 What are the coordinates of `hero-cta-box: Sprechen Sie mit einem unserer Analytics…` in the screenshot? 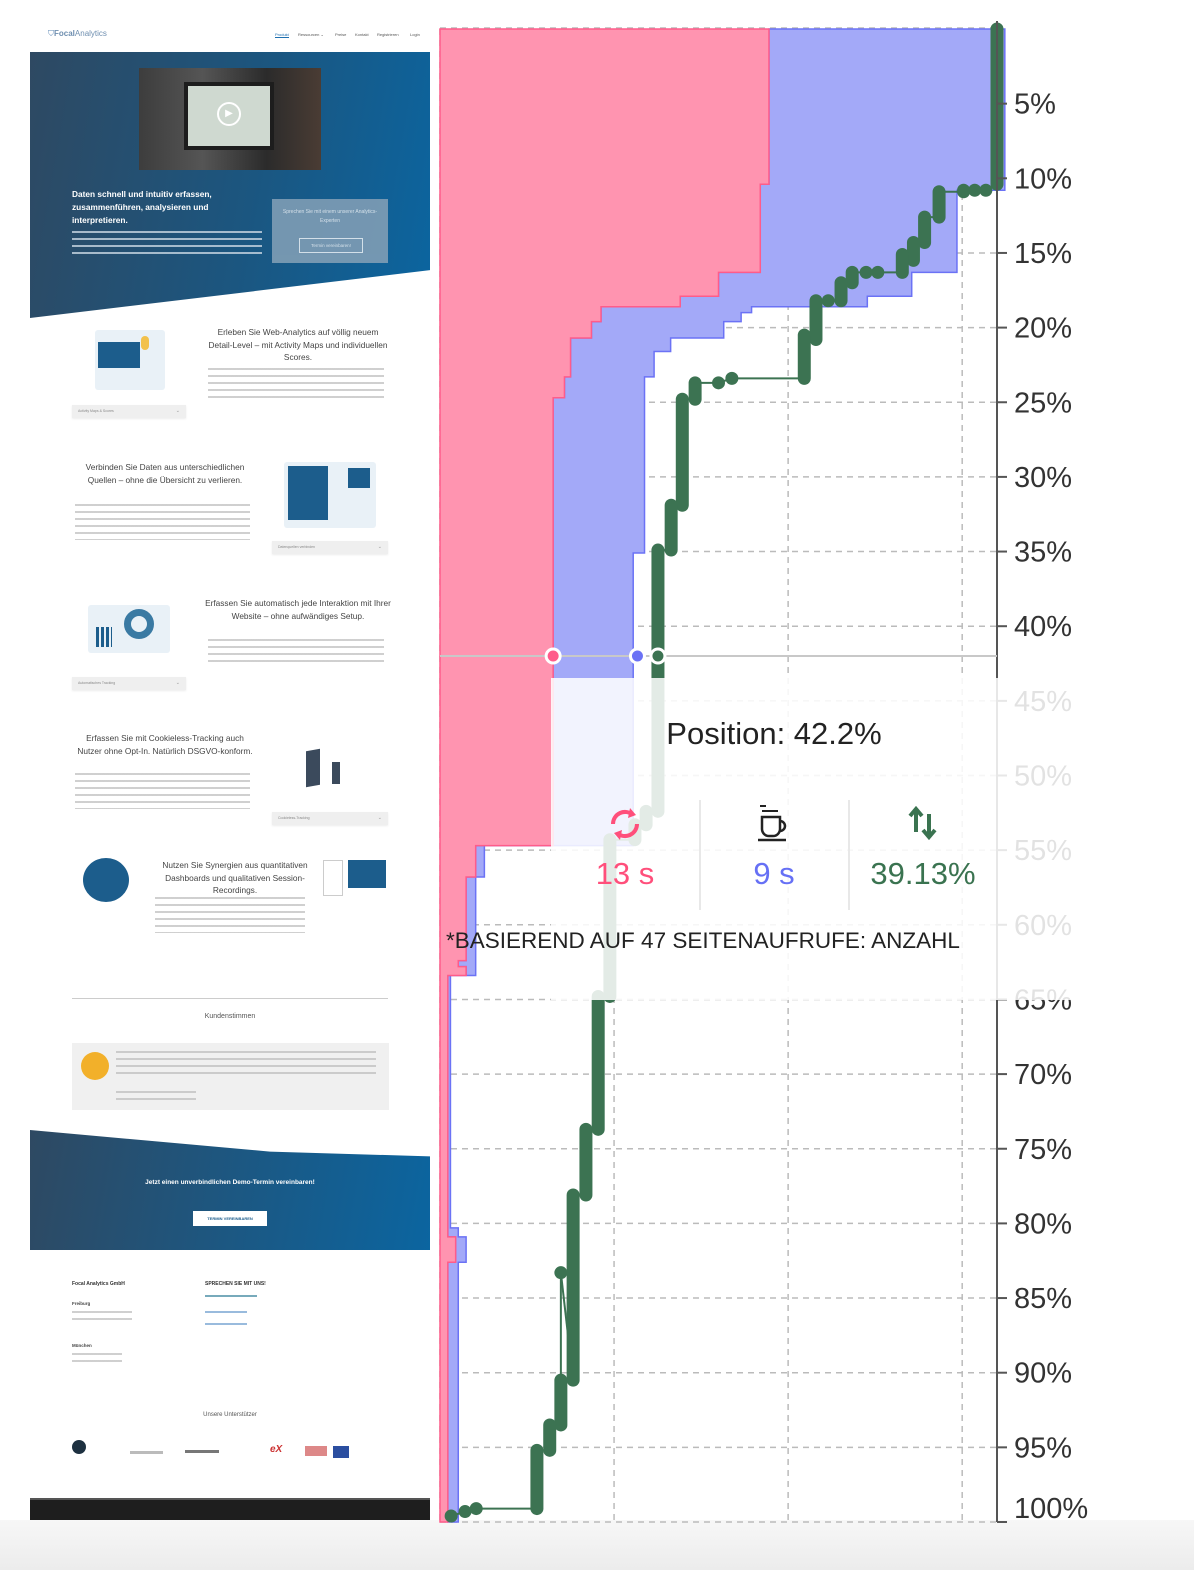 It's located at (330, 231).